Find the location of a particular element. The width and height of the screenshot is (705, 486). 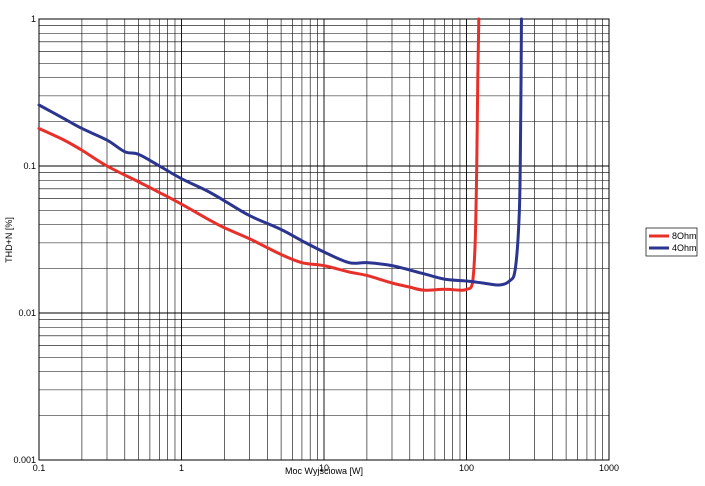

x-tick-label: 1000 is located at coordinates (609, 468).